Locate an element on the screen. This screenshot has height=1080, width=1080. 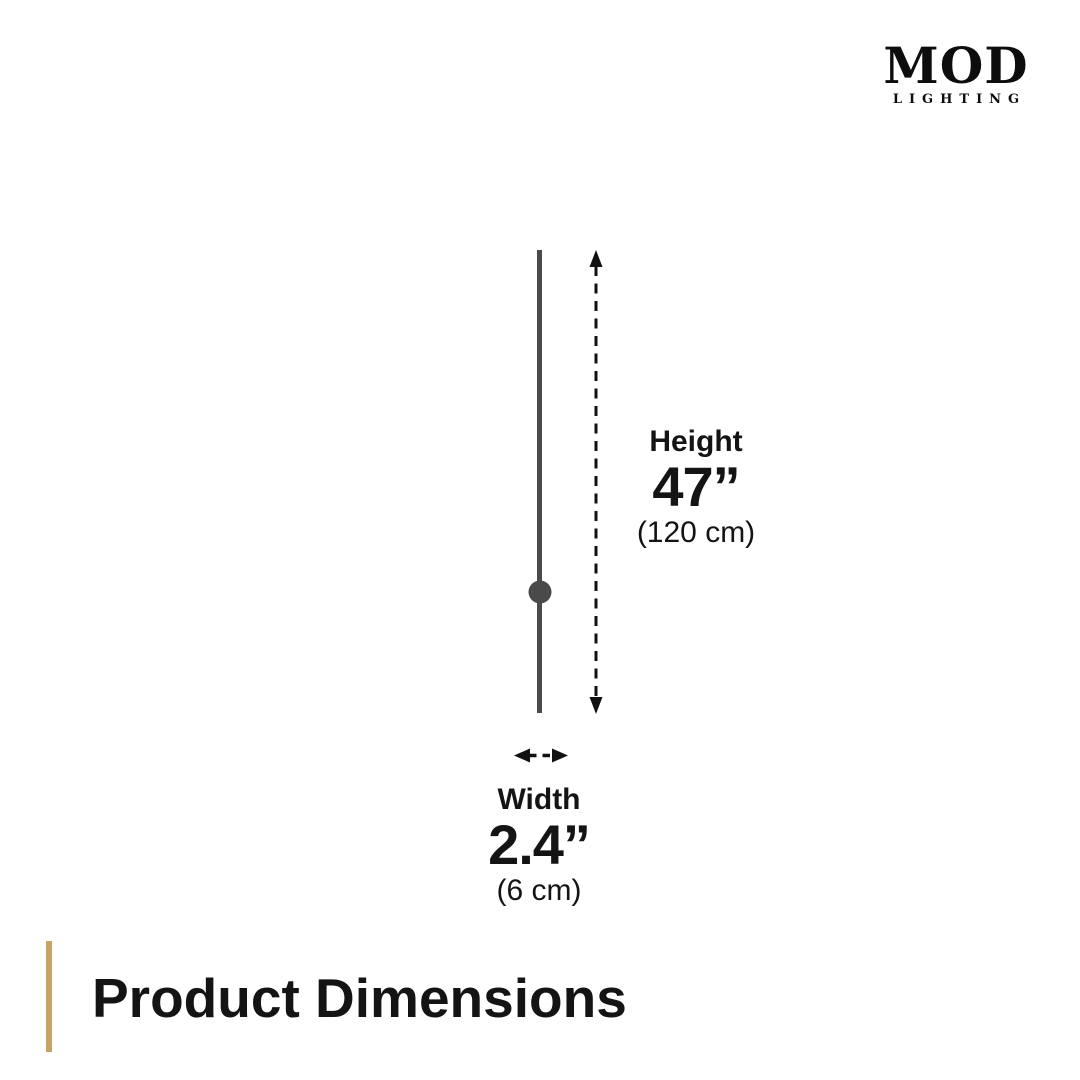
height-metric: (120 cm) is located at coordinates (696, 532).